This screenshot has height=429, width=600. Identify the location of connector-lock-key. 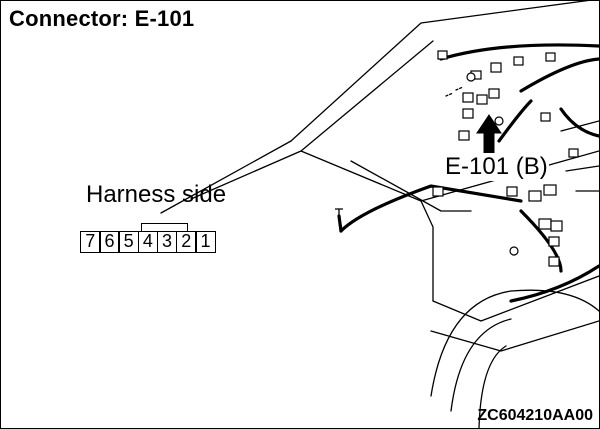
(164, 227).